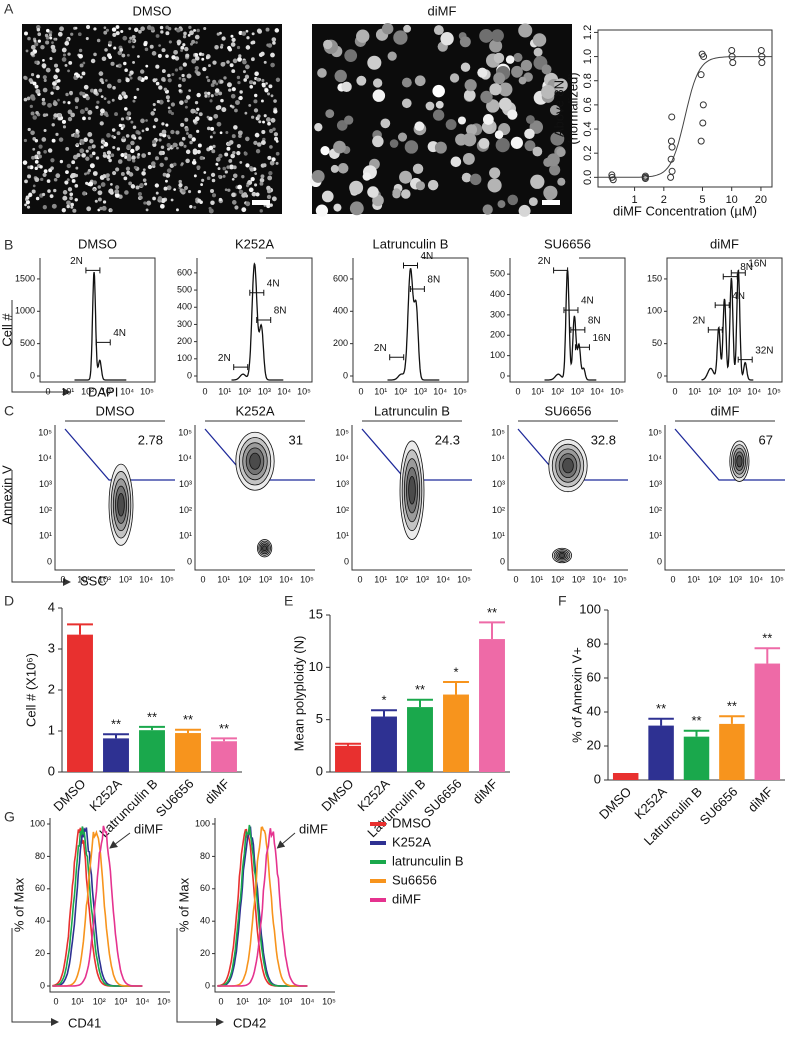  Describe the element at coordinates (120, 840) in the screenshot. I see `annotation-arrow` at that location.